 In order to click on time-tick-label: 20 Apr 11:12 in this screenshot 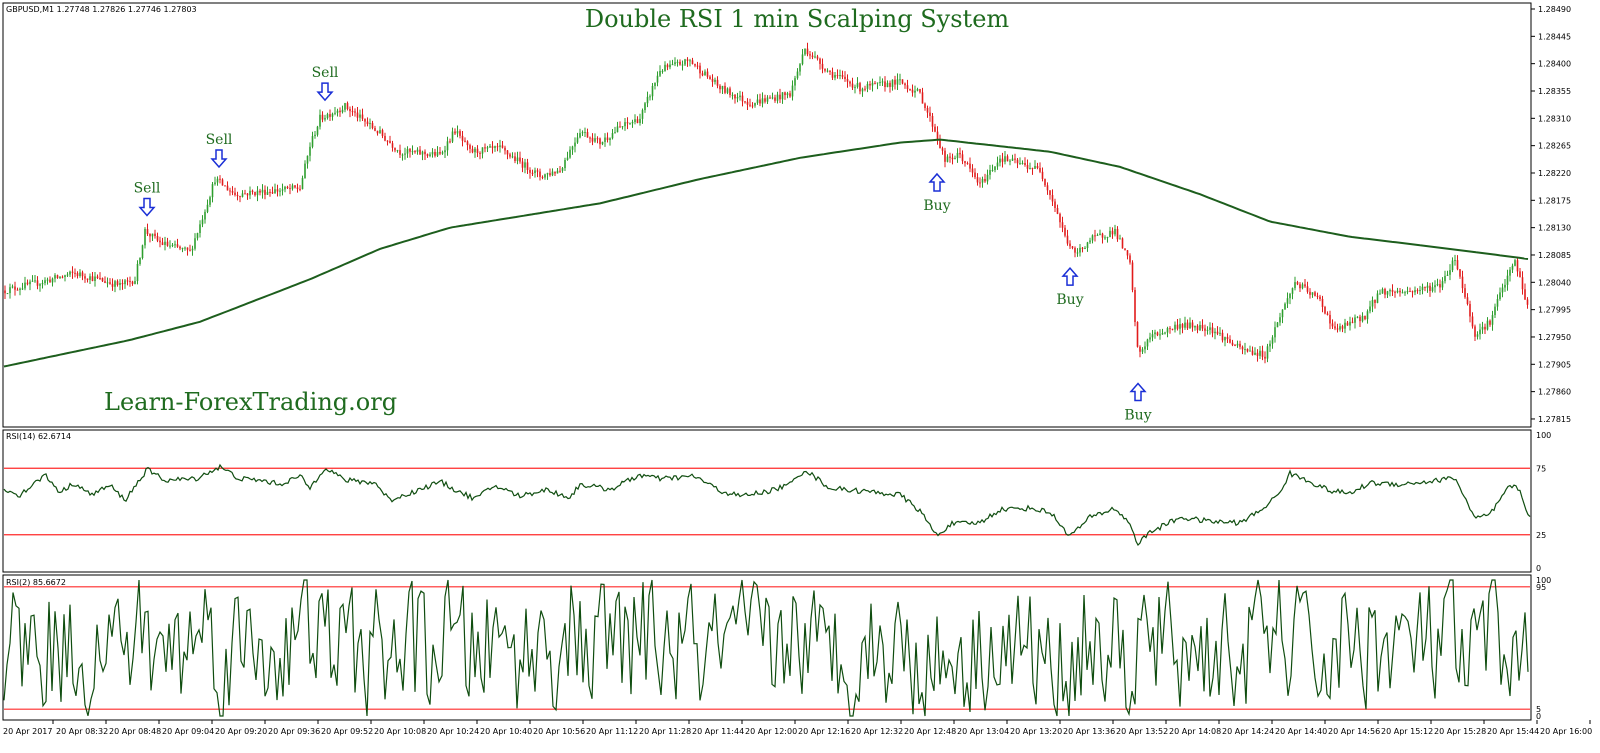, I will do `click(612, 731)`.